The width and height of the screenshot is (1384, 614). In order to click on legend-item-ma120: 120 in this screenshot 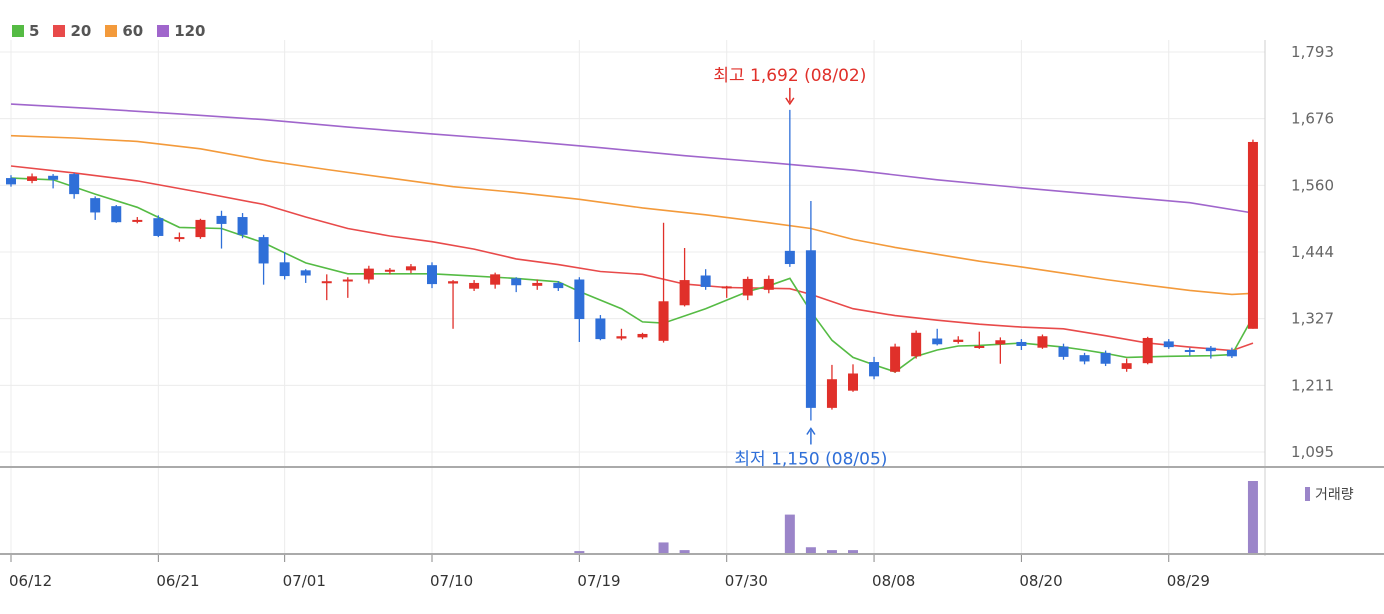, I will do `click(181, 31)`.